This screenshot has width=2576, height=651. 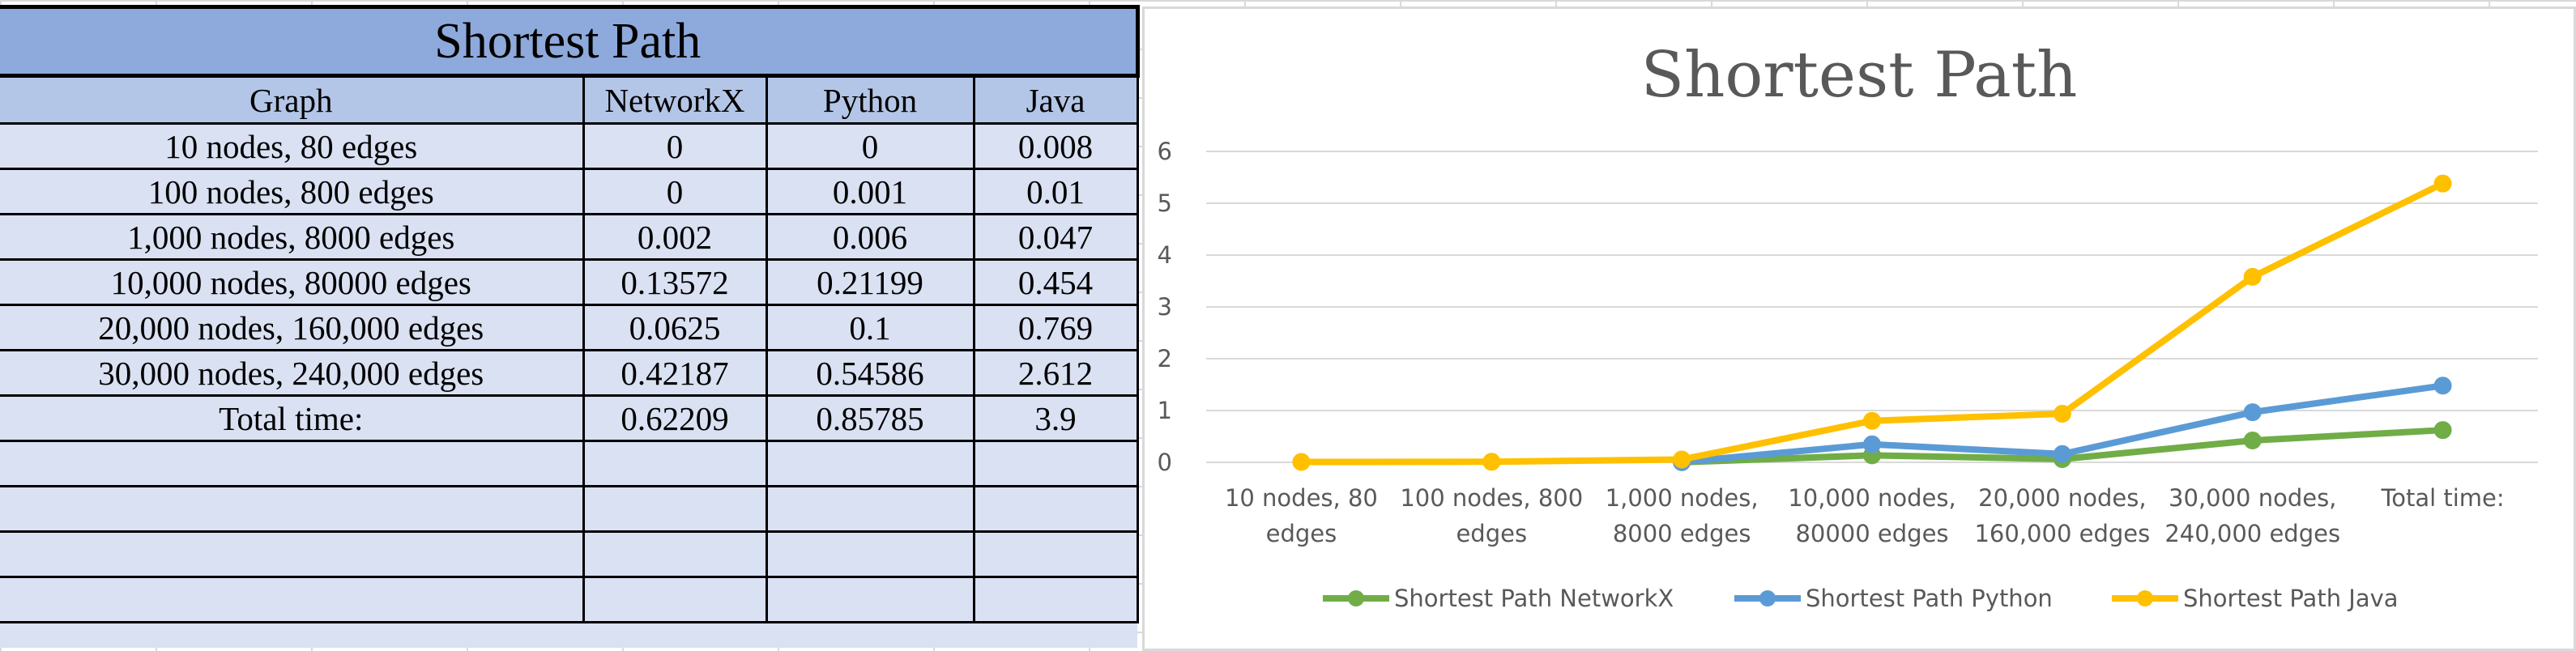 I want to click on table-cell: 3.9, so click(x=1056, y=418).